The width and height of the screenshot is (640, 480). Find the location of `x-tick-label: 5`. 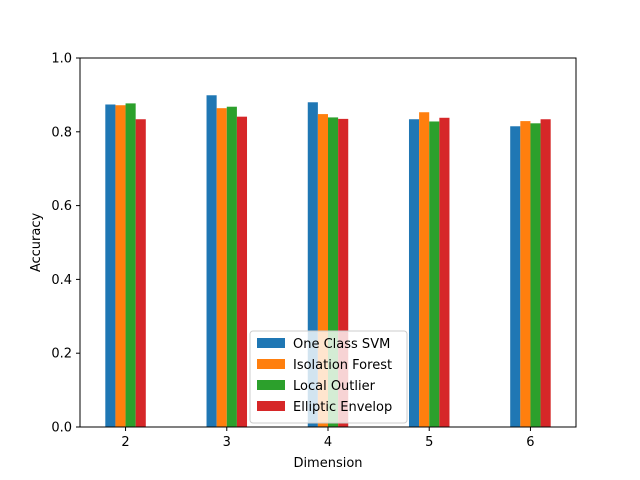

x-tick-label: 5 is located at coordinates (429, 442).